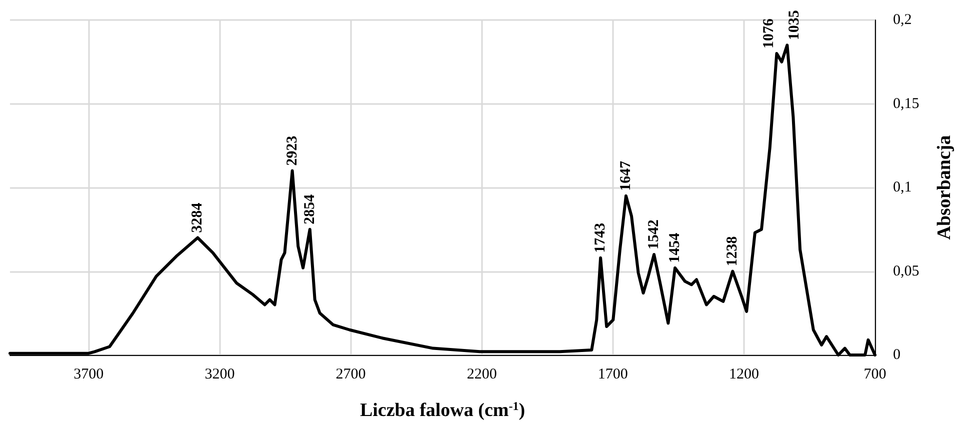 Image resolution: width=970 pixels, height=430 pixels. What do you see at coordinates (292, 151) in the screenshot?
I see `annotation: 2923` at bounding box center [292, 151].